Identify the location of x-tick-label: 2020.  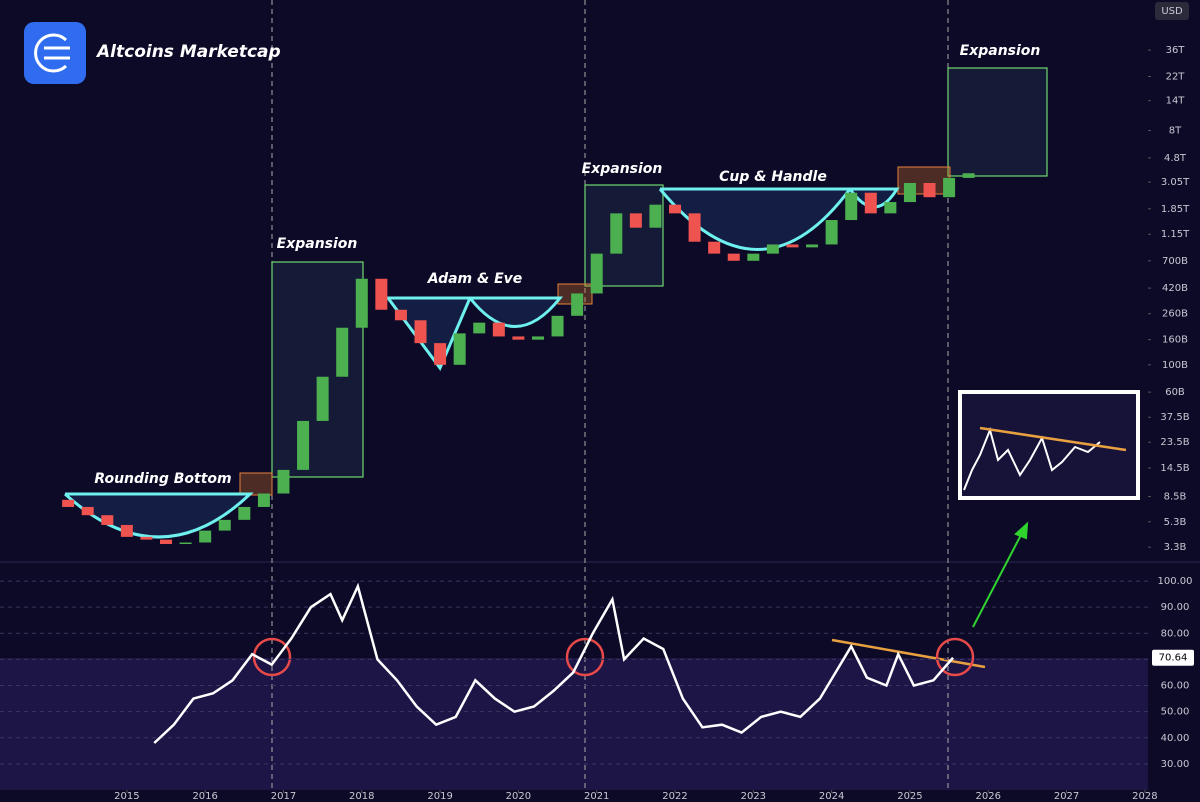
(518, 796).